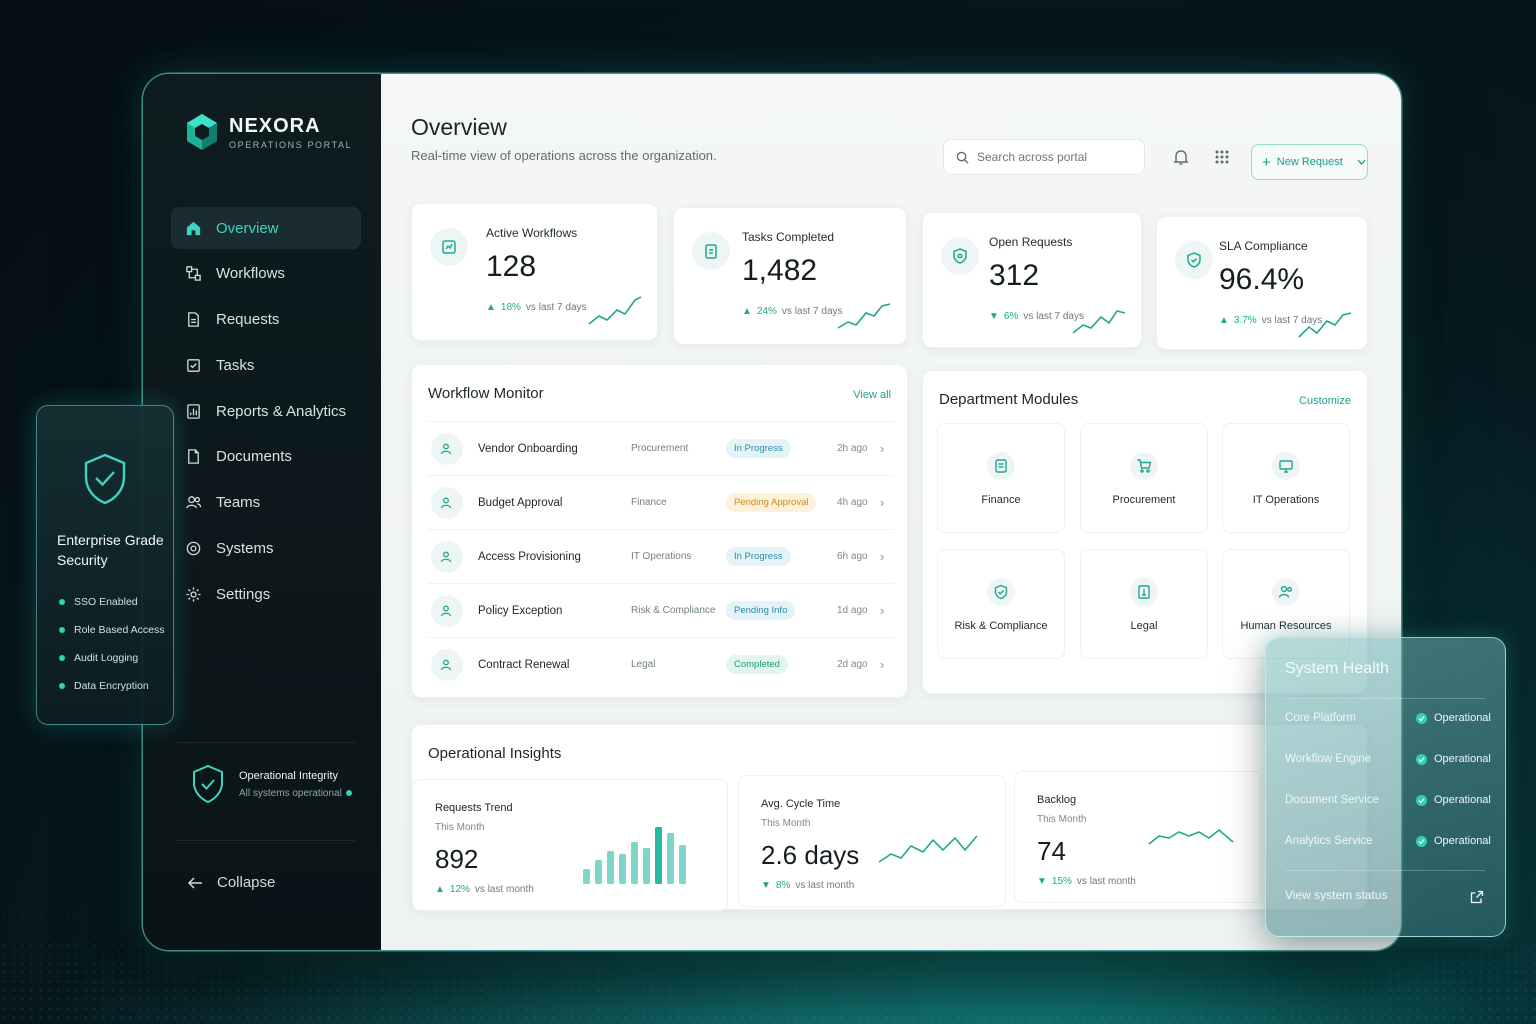 The width and height of the screenshot is (1536, 1024). What do you see at coordinates (266, 457) in the screenshot?
I see `sidebar-item-documents: Documents` at bounding box center [266, 457].